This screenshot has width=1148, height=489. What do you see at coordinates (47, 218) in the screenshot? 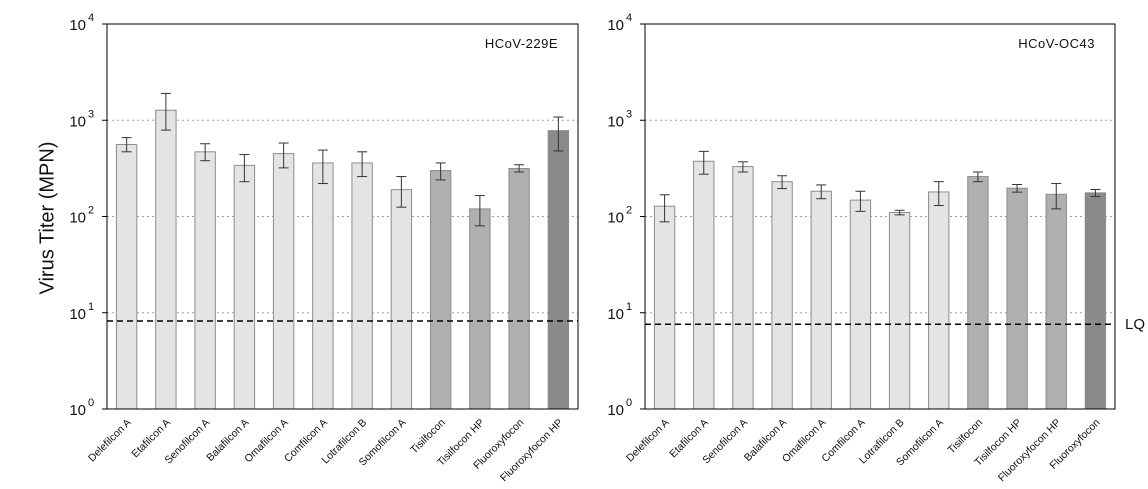
I see `y-axis-label: Virus Titer (MPN)` at bounding box center [47, 218].